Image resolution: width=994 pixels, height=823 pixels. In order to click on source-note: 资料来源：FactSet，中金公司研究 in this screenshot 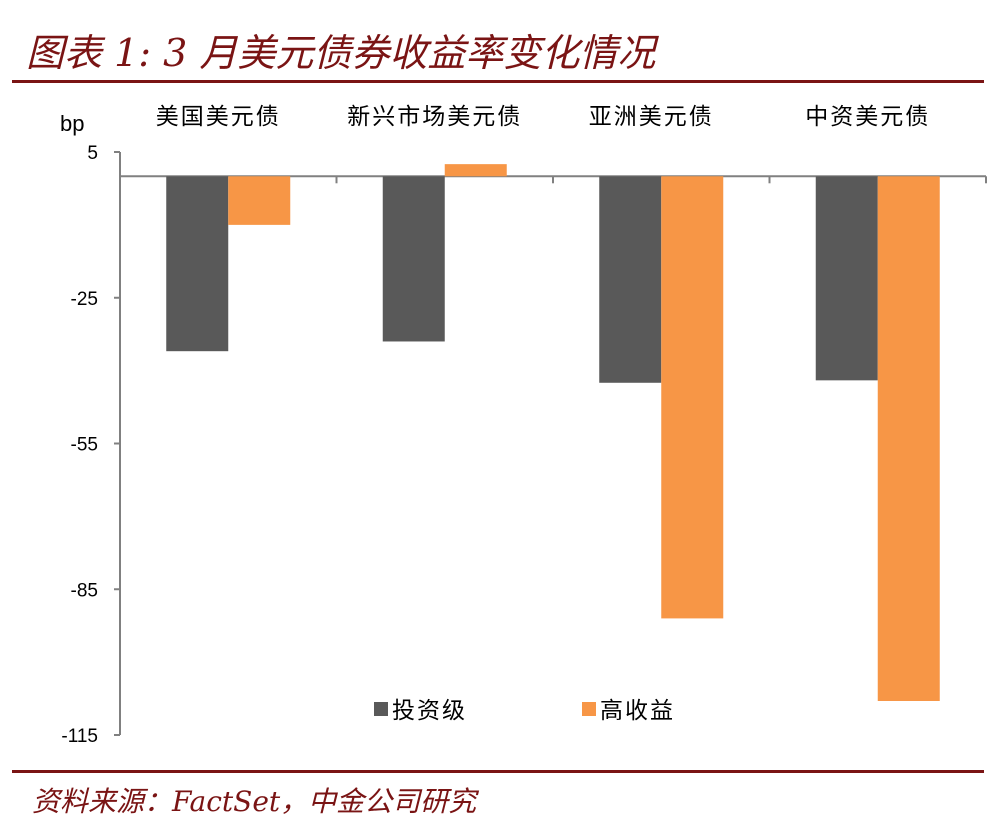, I will do `click(254, 801)`.